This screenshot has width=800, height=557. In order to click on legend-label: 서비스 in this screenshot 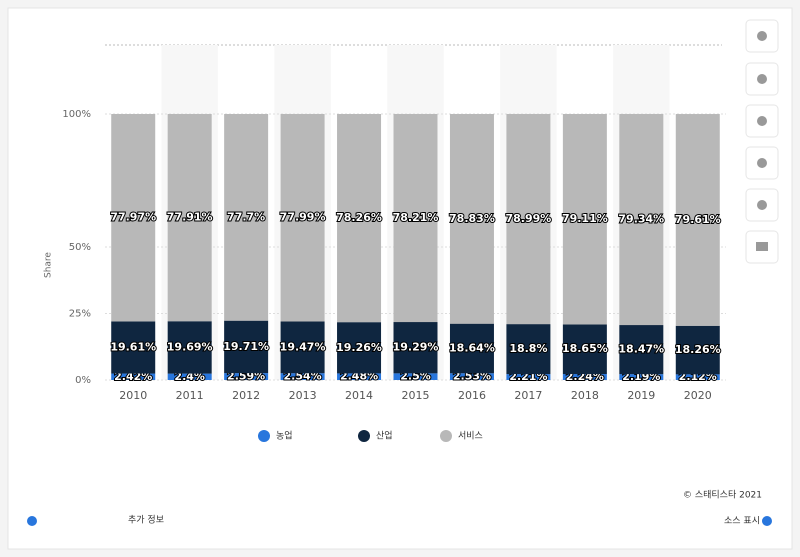, I will do `click(470, 436)`.